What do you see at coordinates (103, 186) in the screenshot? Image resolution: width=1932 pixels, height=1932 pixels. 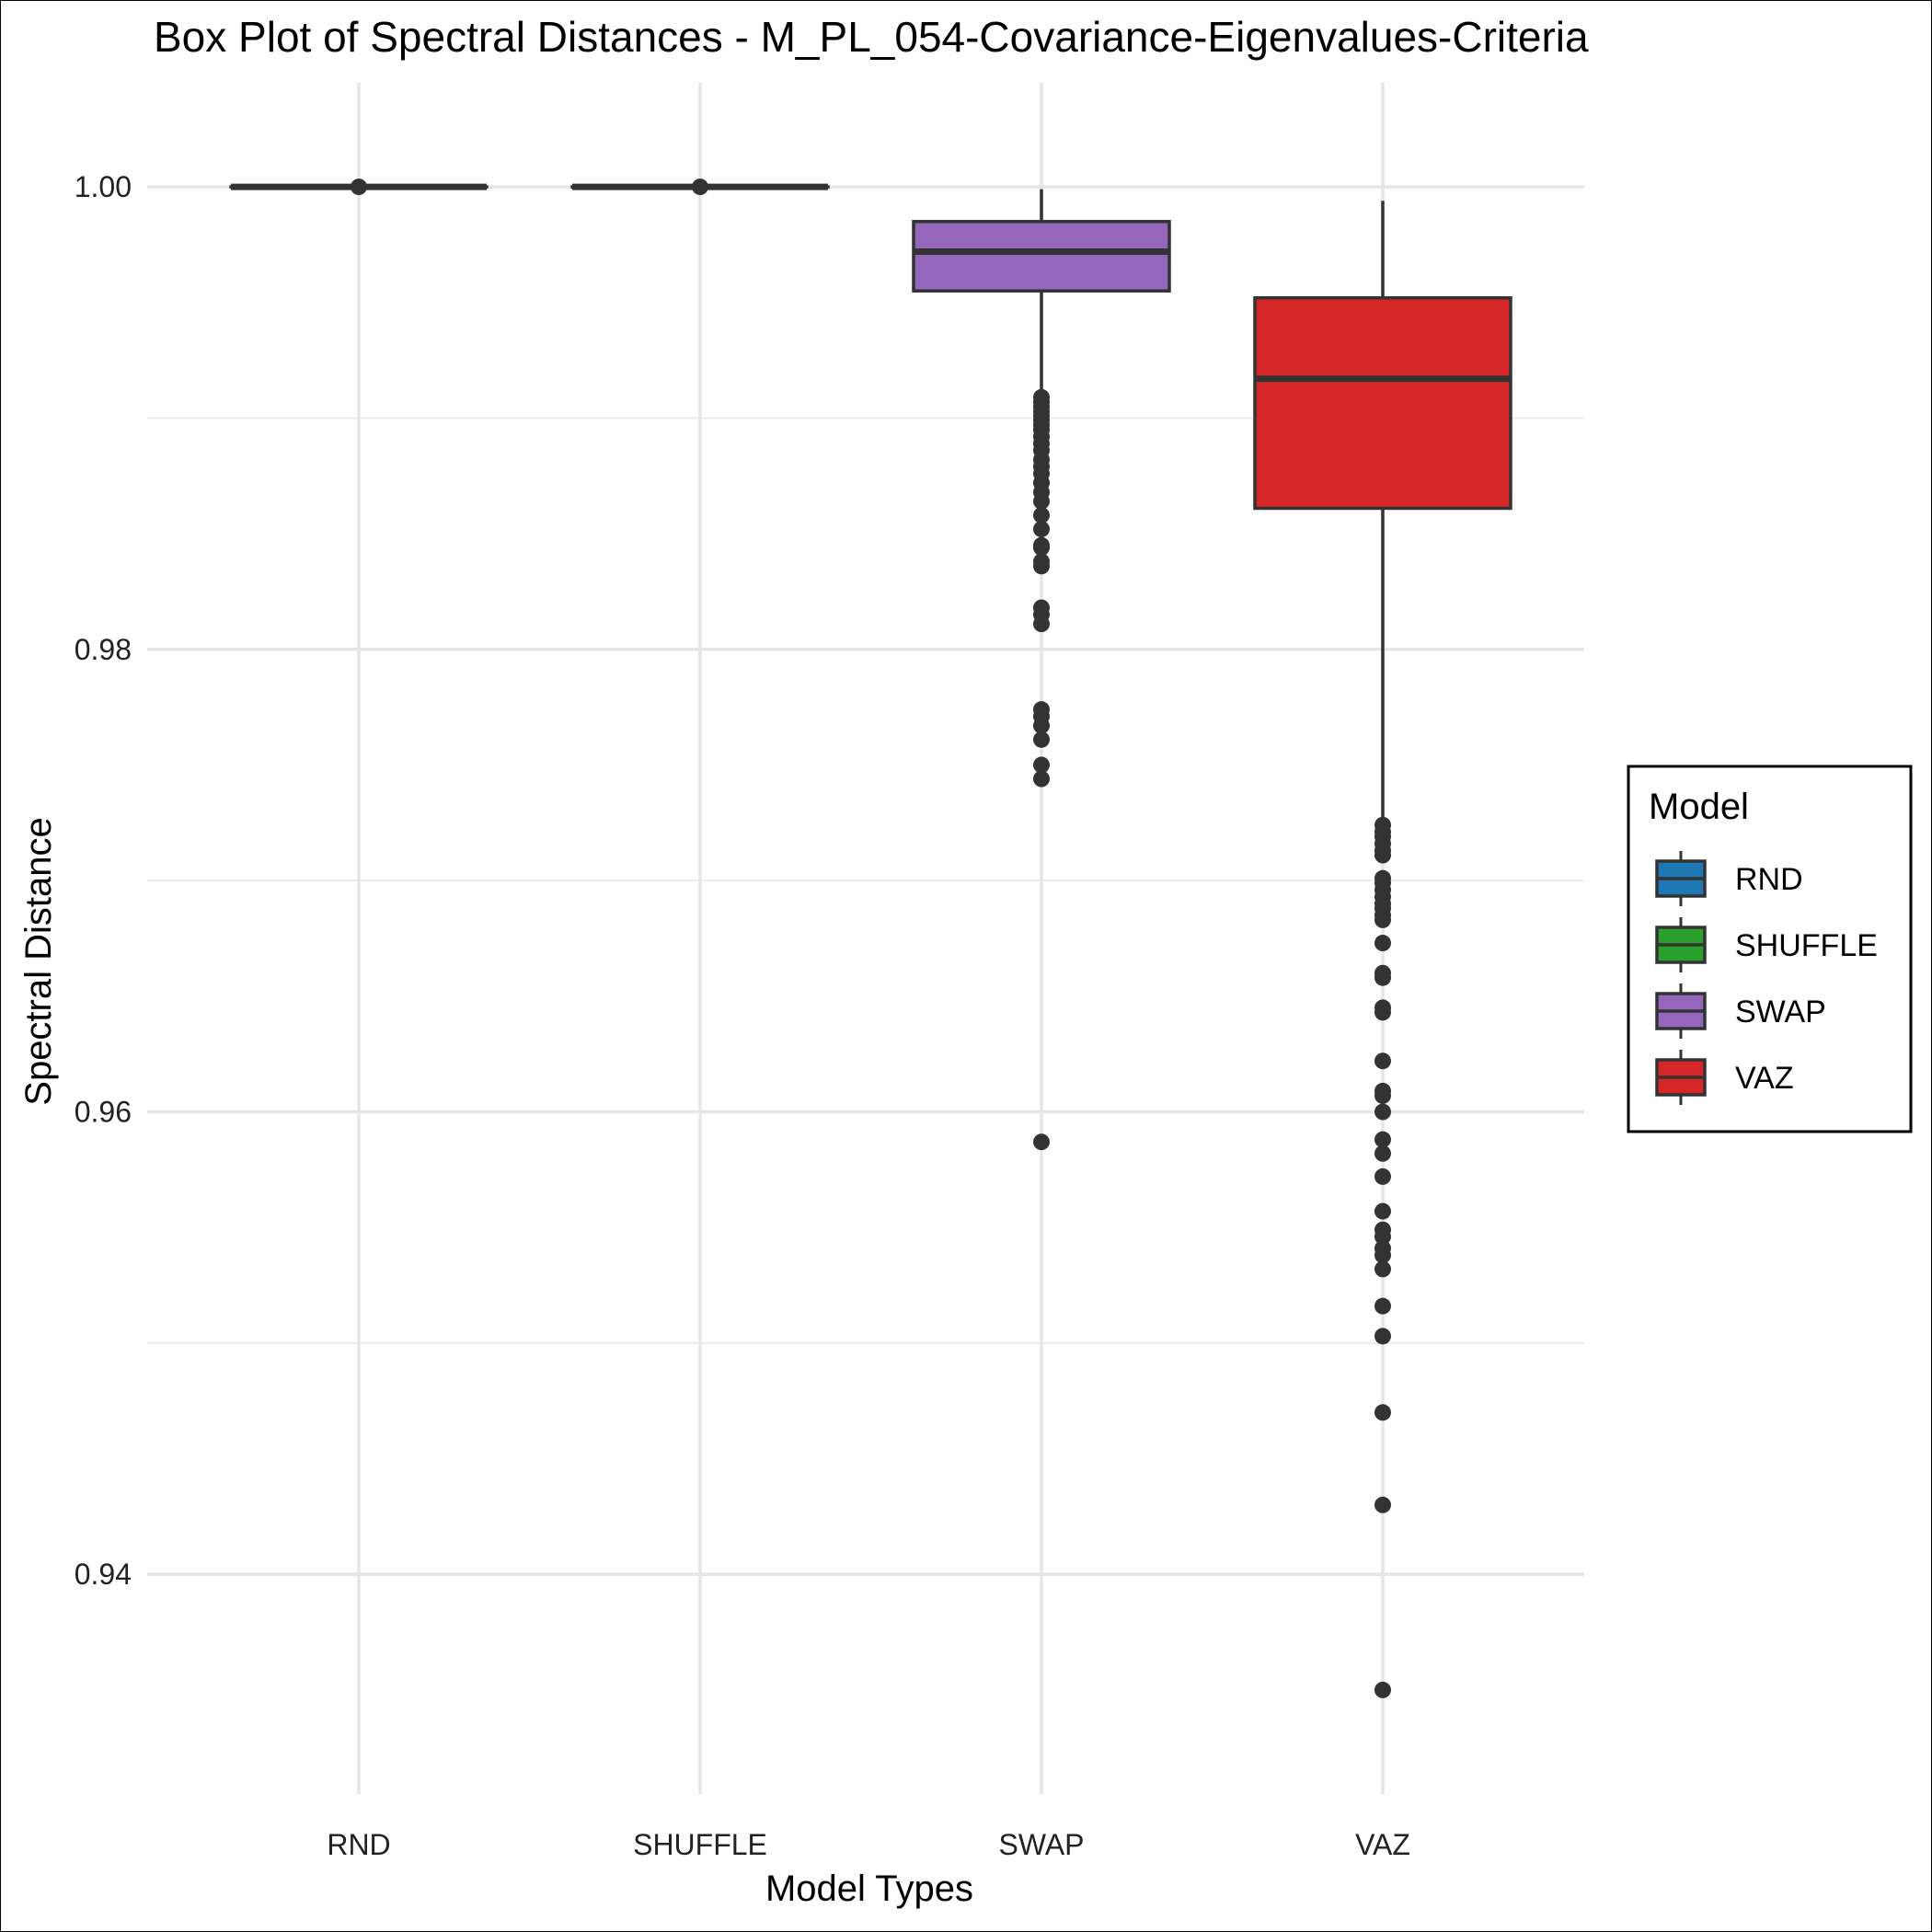 I see `y-tick-label: 1.00` at bounding box center [103, 186].